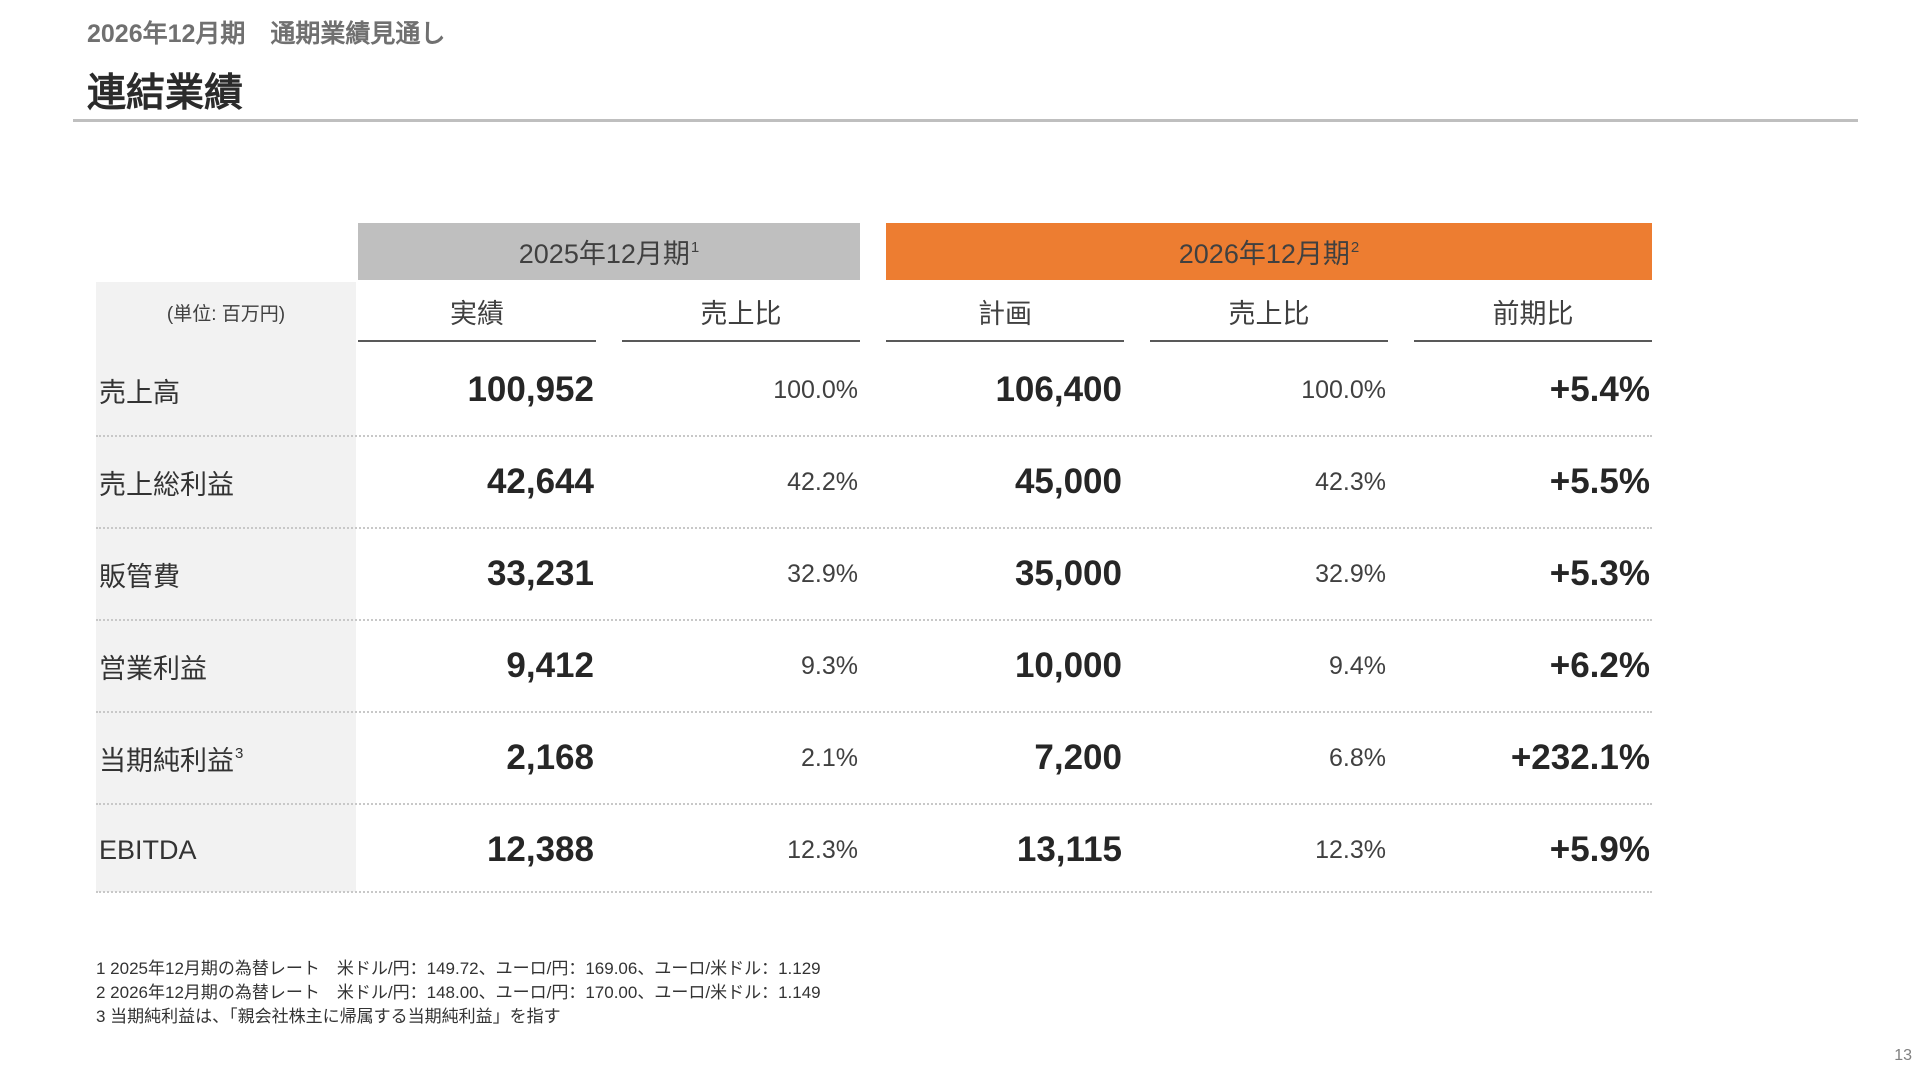  Describe the element at coordinates (741, 312) in the screenshot. I see `column-header-actual-ratio: 売上比` at that location.